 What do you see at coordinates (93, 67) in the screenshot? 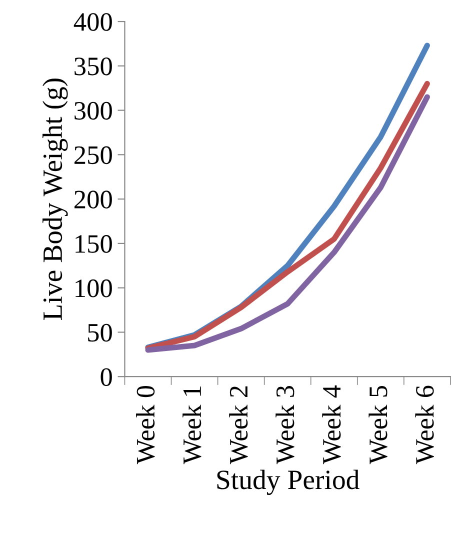
I see `y-tick-label: 350` at bounding box center [93, 67].